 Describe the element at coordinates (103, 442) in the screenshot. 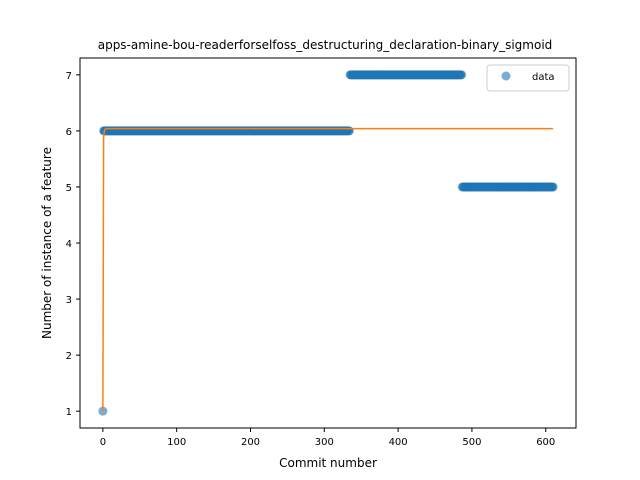

I see `x-tick-label: 0` at that location.